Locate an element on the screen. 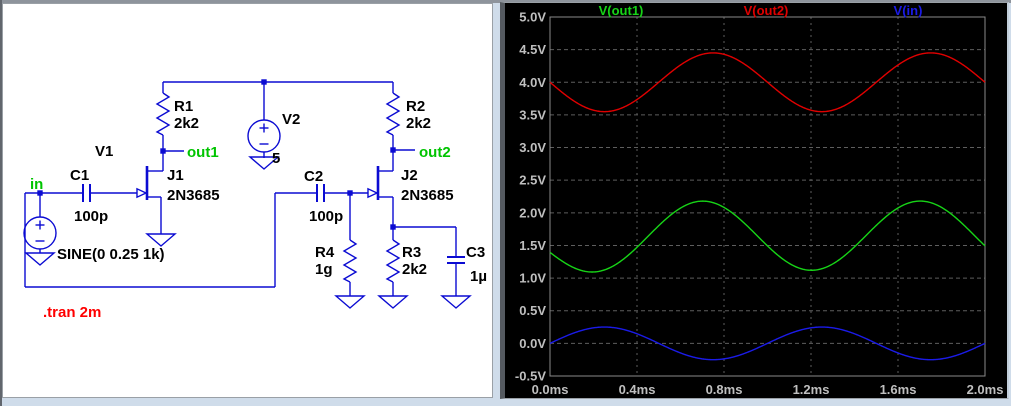 The height and width of the screenshot is (406, 1011). component-name: R1 is located at coordinates (183, 106).